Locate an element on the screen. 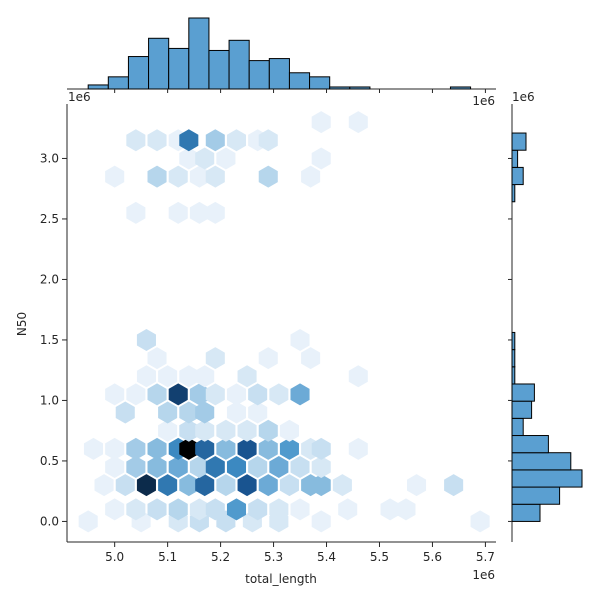 The width and height of the screenshot is (600, 600). marginal-y-offset-label: 1e6 is located at coordinates (523, 97).